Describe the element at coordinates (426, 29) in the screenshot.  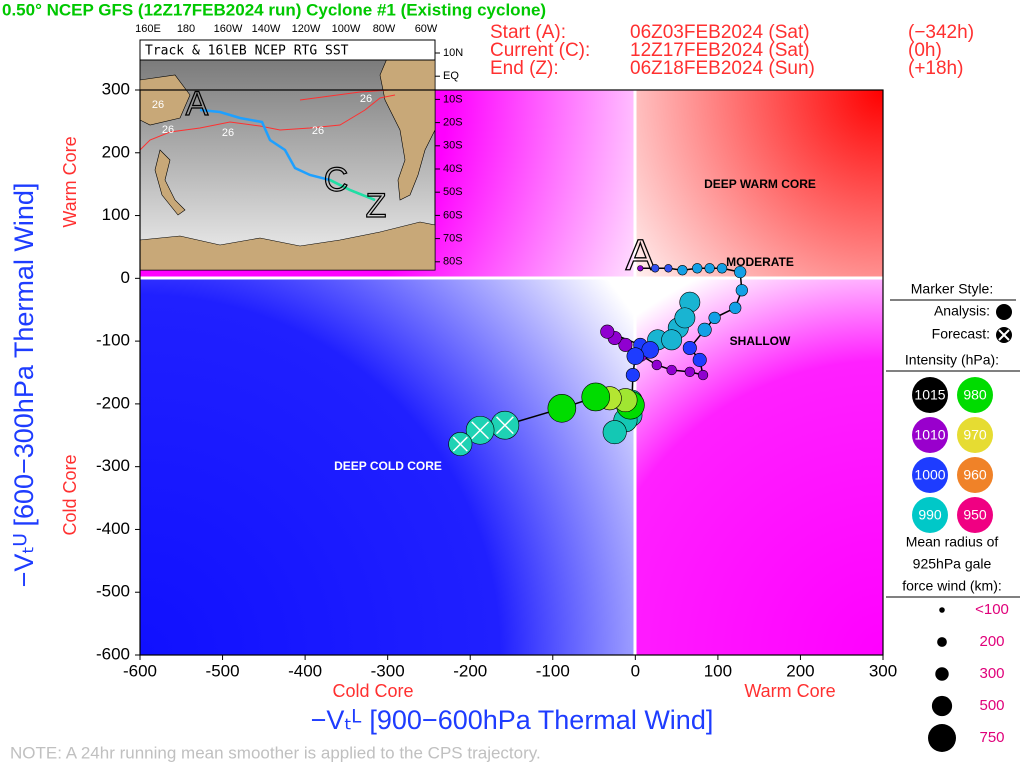
I see `inset-lon-label: 60W` at that location.